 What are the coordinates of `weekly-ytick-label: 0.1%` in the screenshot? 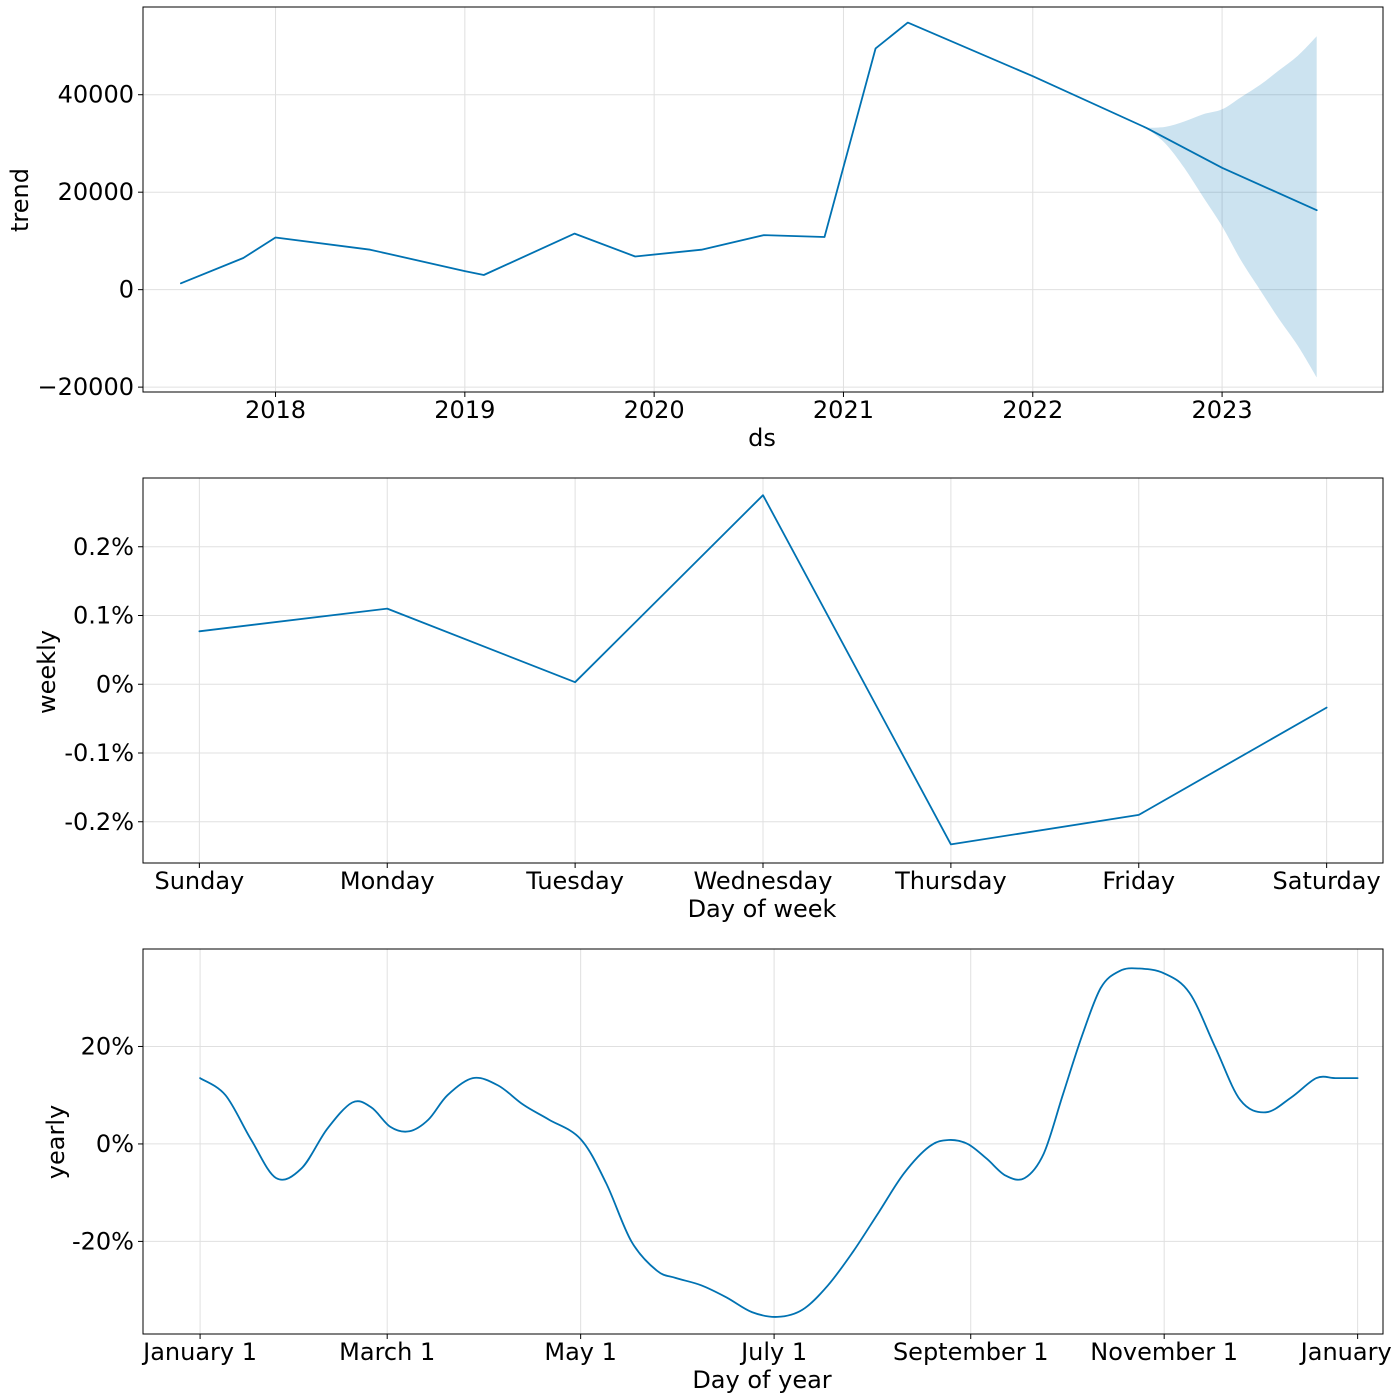 It's located at (103, 616).